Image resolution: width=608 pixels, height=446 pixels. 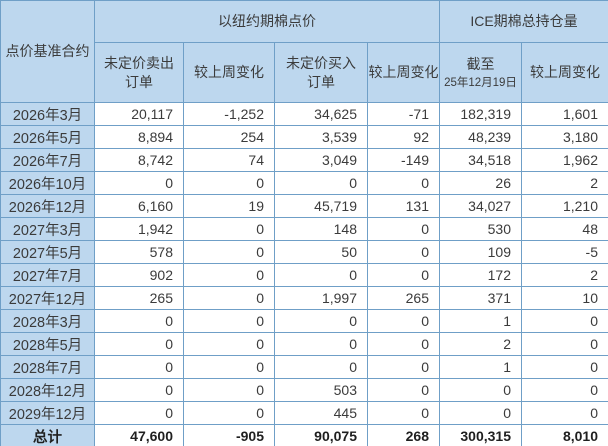 I want to click on table-row: 2028年12月 0 0 503 0 0 0, so click(x=304, y=390).